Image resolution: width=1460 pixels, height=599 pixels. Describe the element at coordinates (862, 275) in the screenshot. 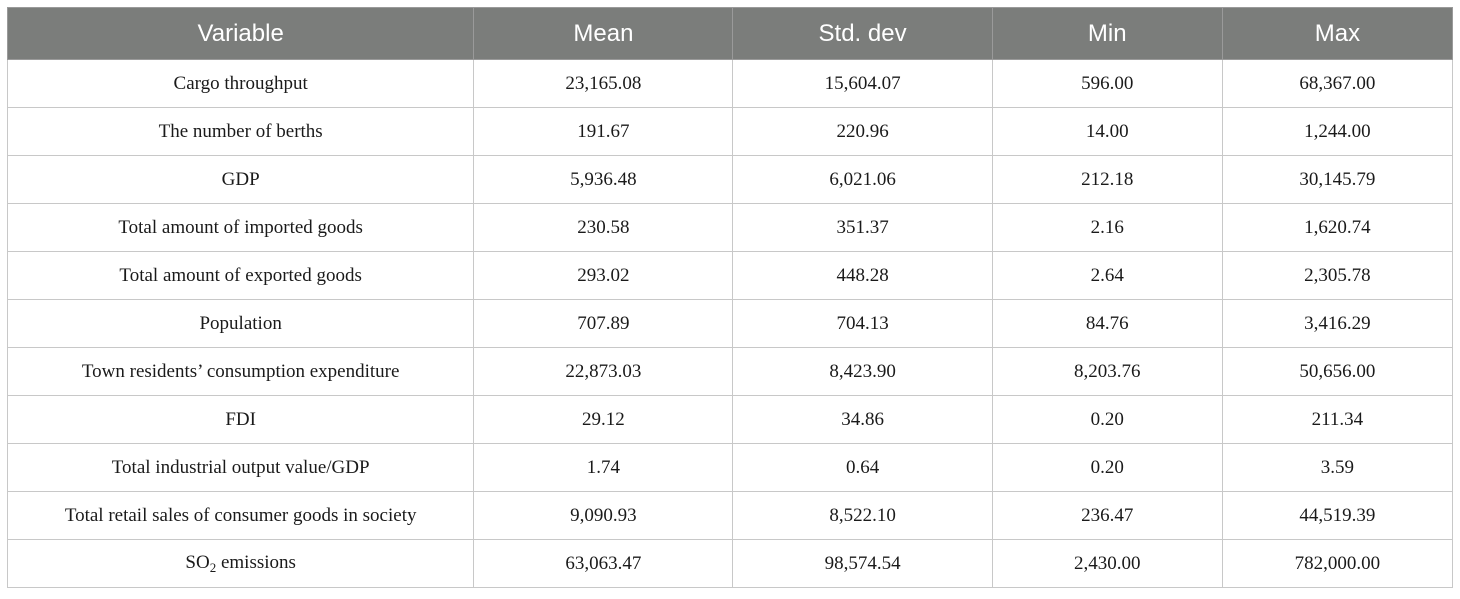

I see `cell-std-dev: 448.28` at that location.